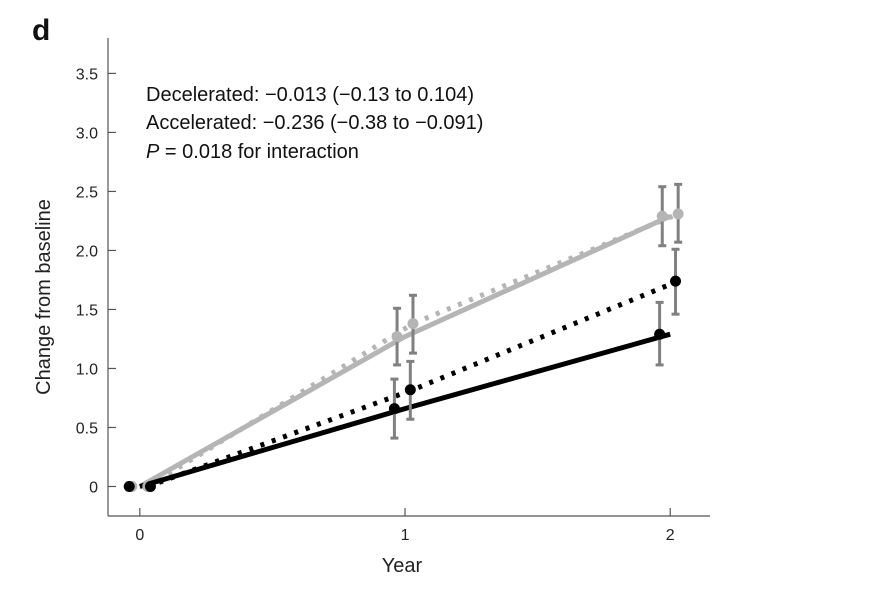  I want to click on annotation-p-text: = 0.018 for interaction, so click(259, 152).